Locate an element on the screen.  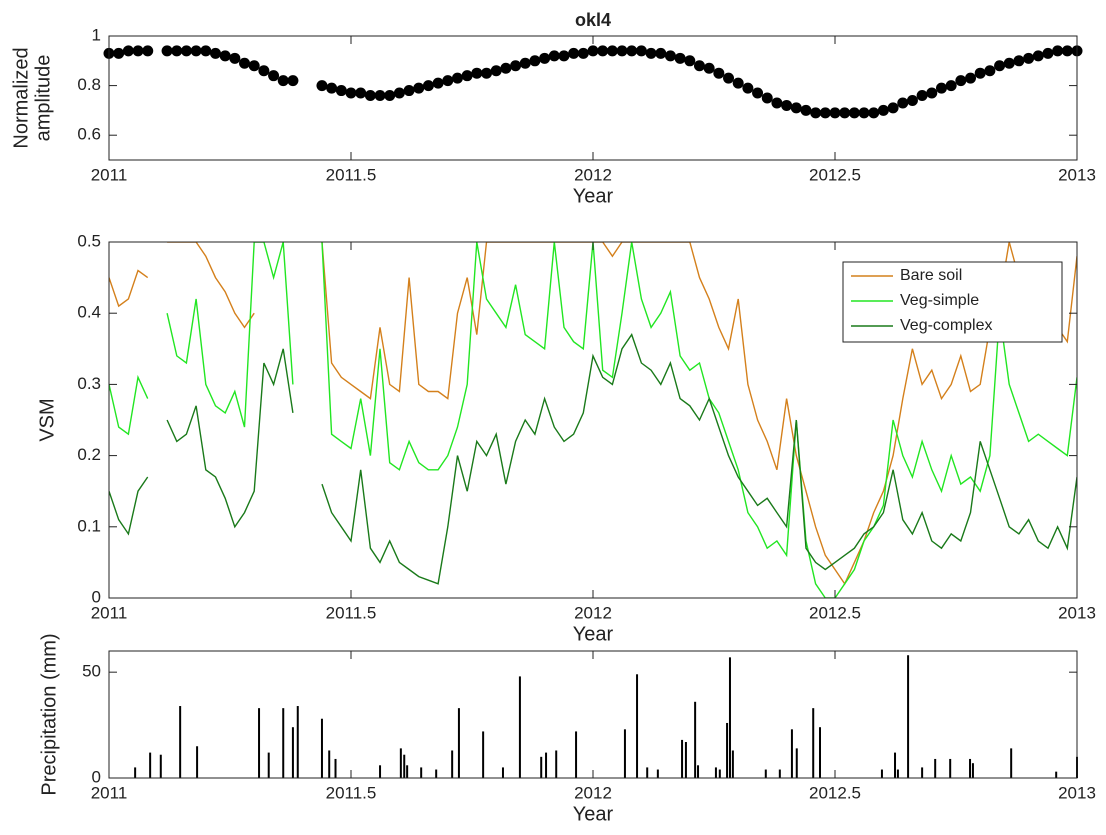
x-tick-label: 2011 is located at coordinates (109, 612).